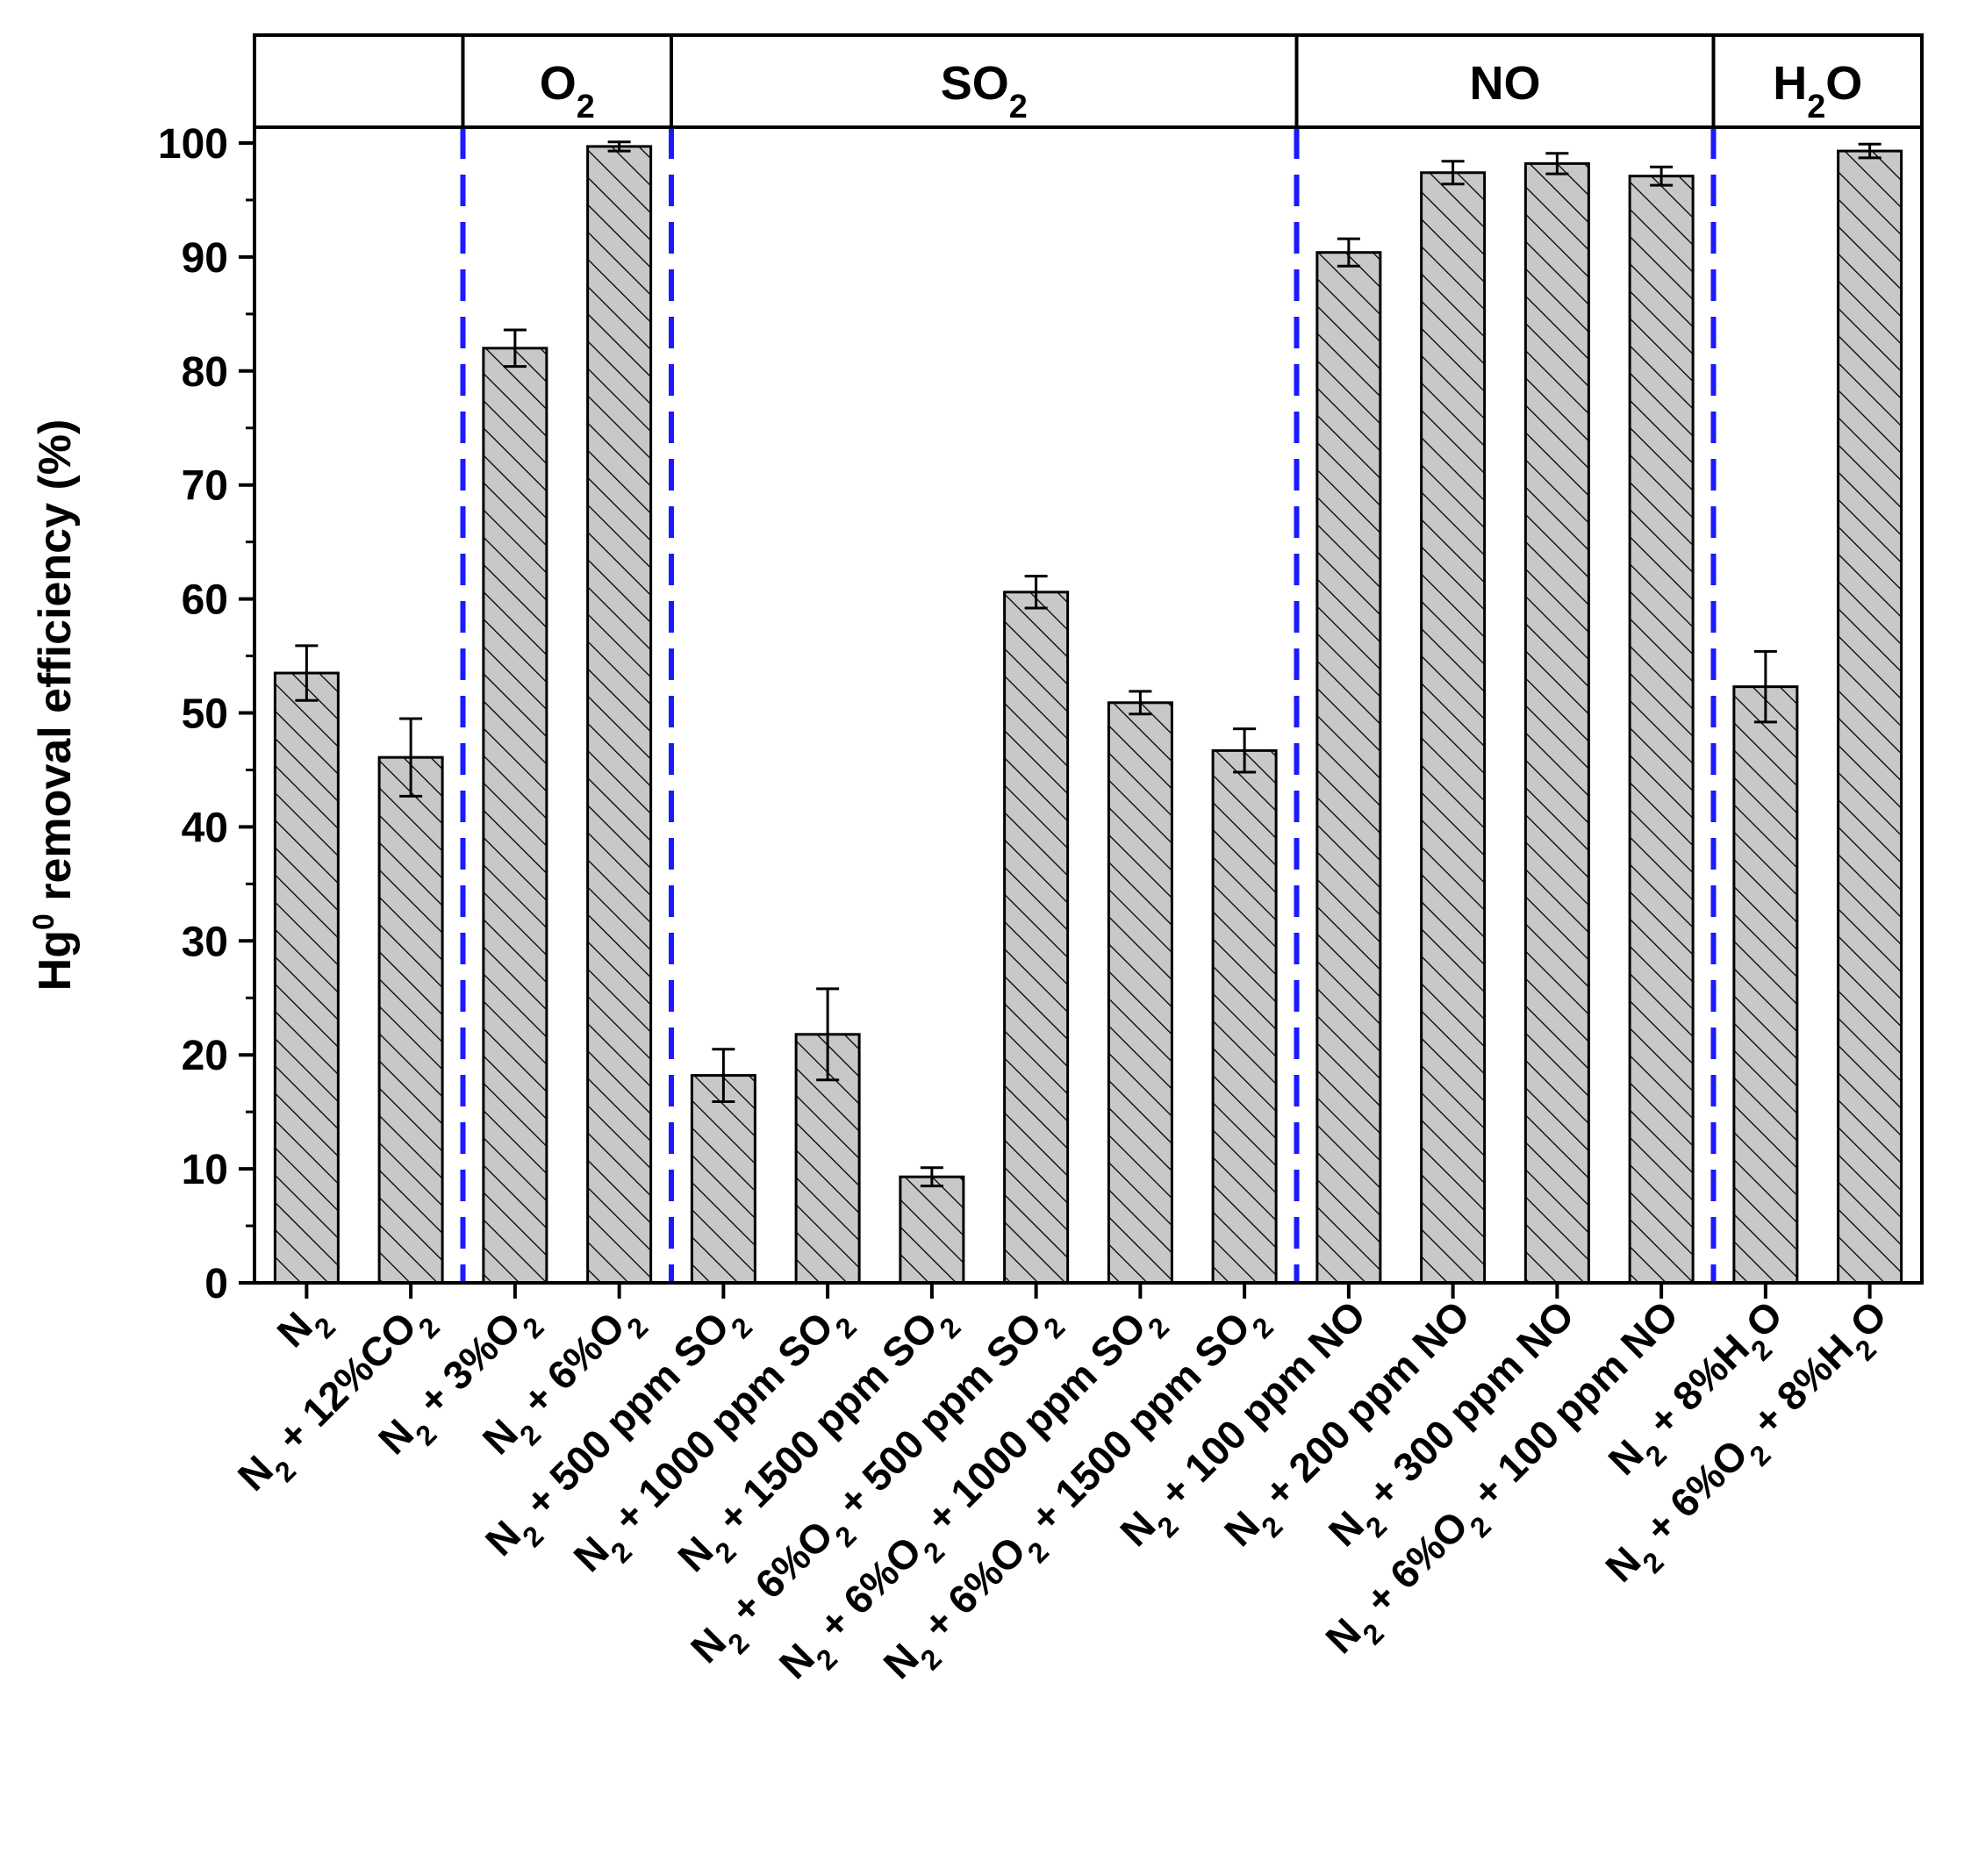  What do you see at coordinates (55, 666) in the screenshot?
I see `y-title-rest: removal efficiency (%)` at bounding box center [55, 666].